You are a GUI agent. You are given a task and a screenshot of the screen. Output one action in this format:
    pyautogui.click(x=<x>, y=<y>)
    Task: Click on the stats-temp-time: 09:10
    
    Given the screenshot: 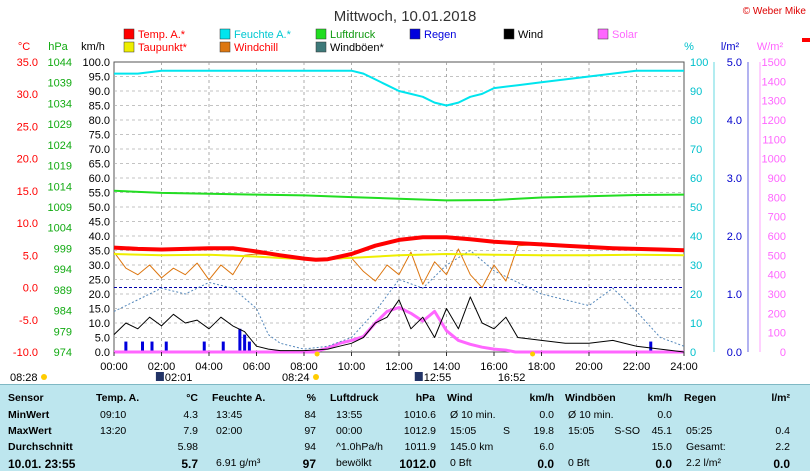 What is the action you would take?
    pyautogui.click(x=113, y=415)
    